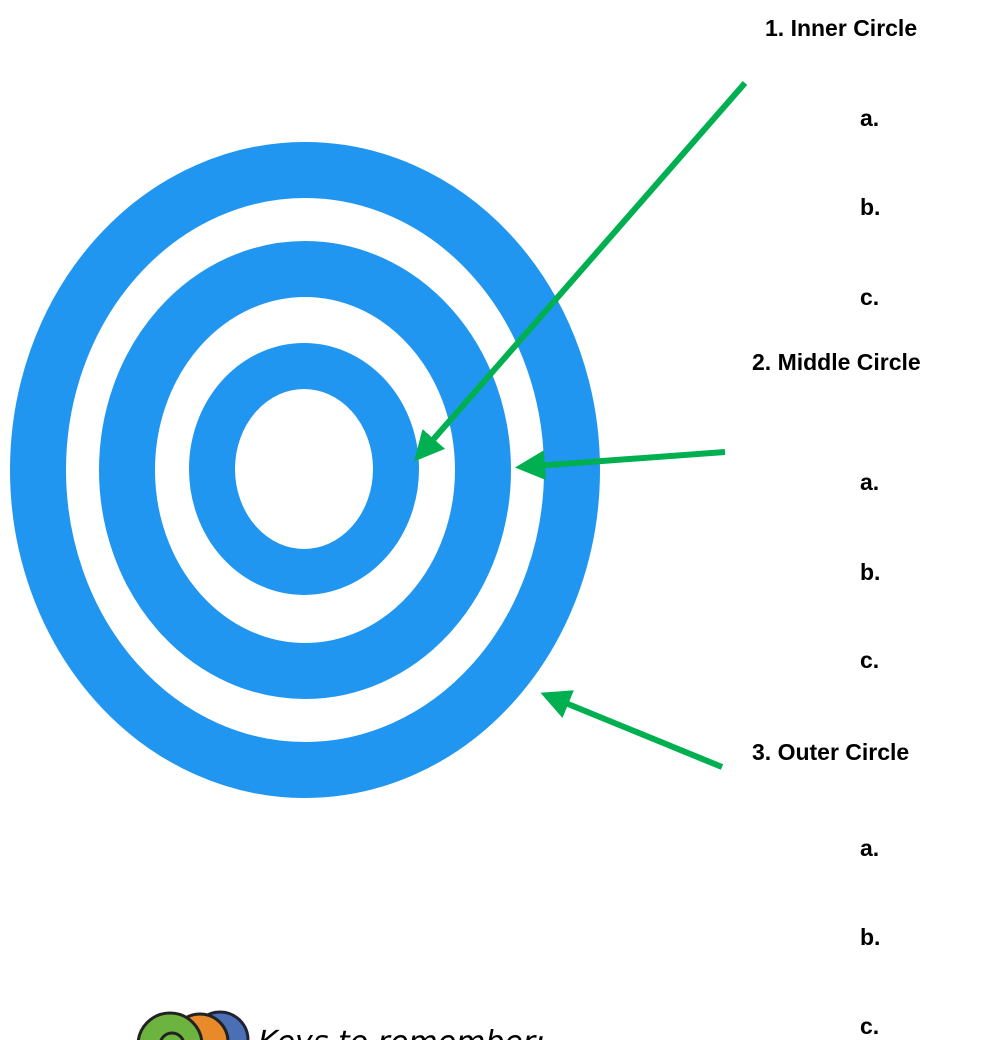 The image size is (1007, 1040). Describe the element at coordinates (193, 1025) in the screenshot. I see `icon` at that location.